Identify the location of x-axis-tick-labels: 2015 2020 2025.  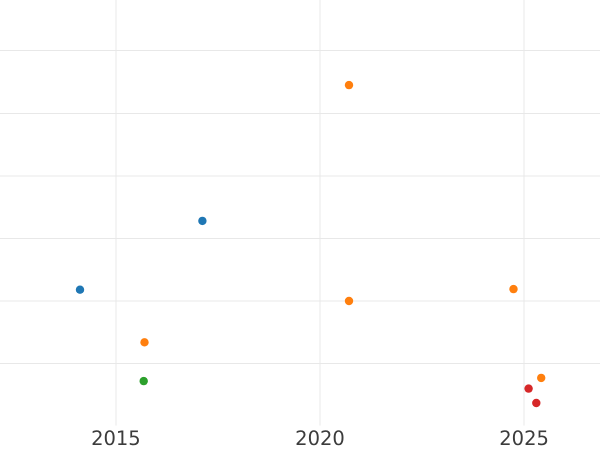
(320, 438).